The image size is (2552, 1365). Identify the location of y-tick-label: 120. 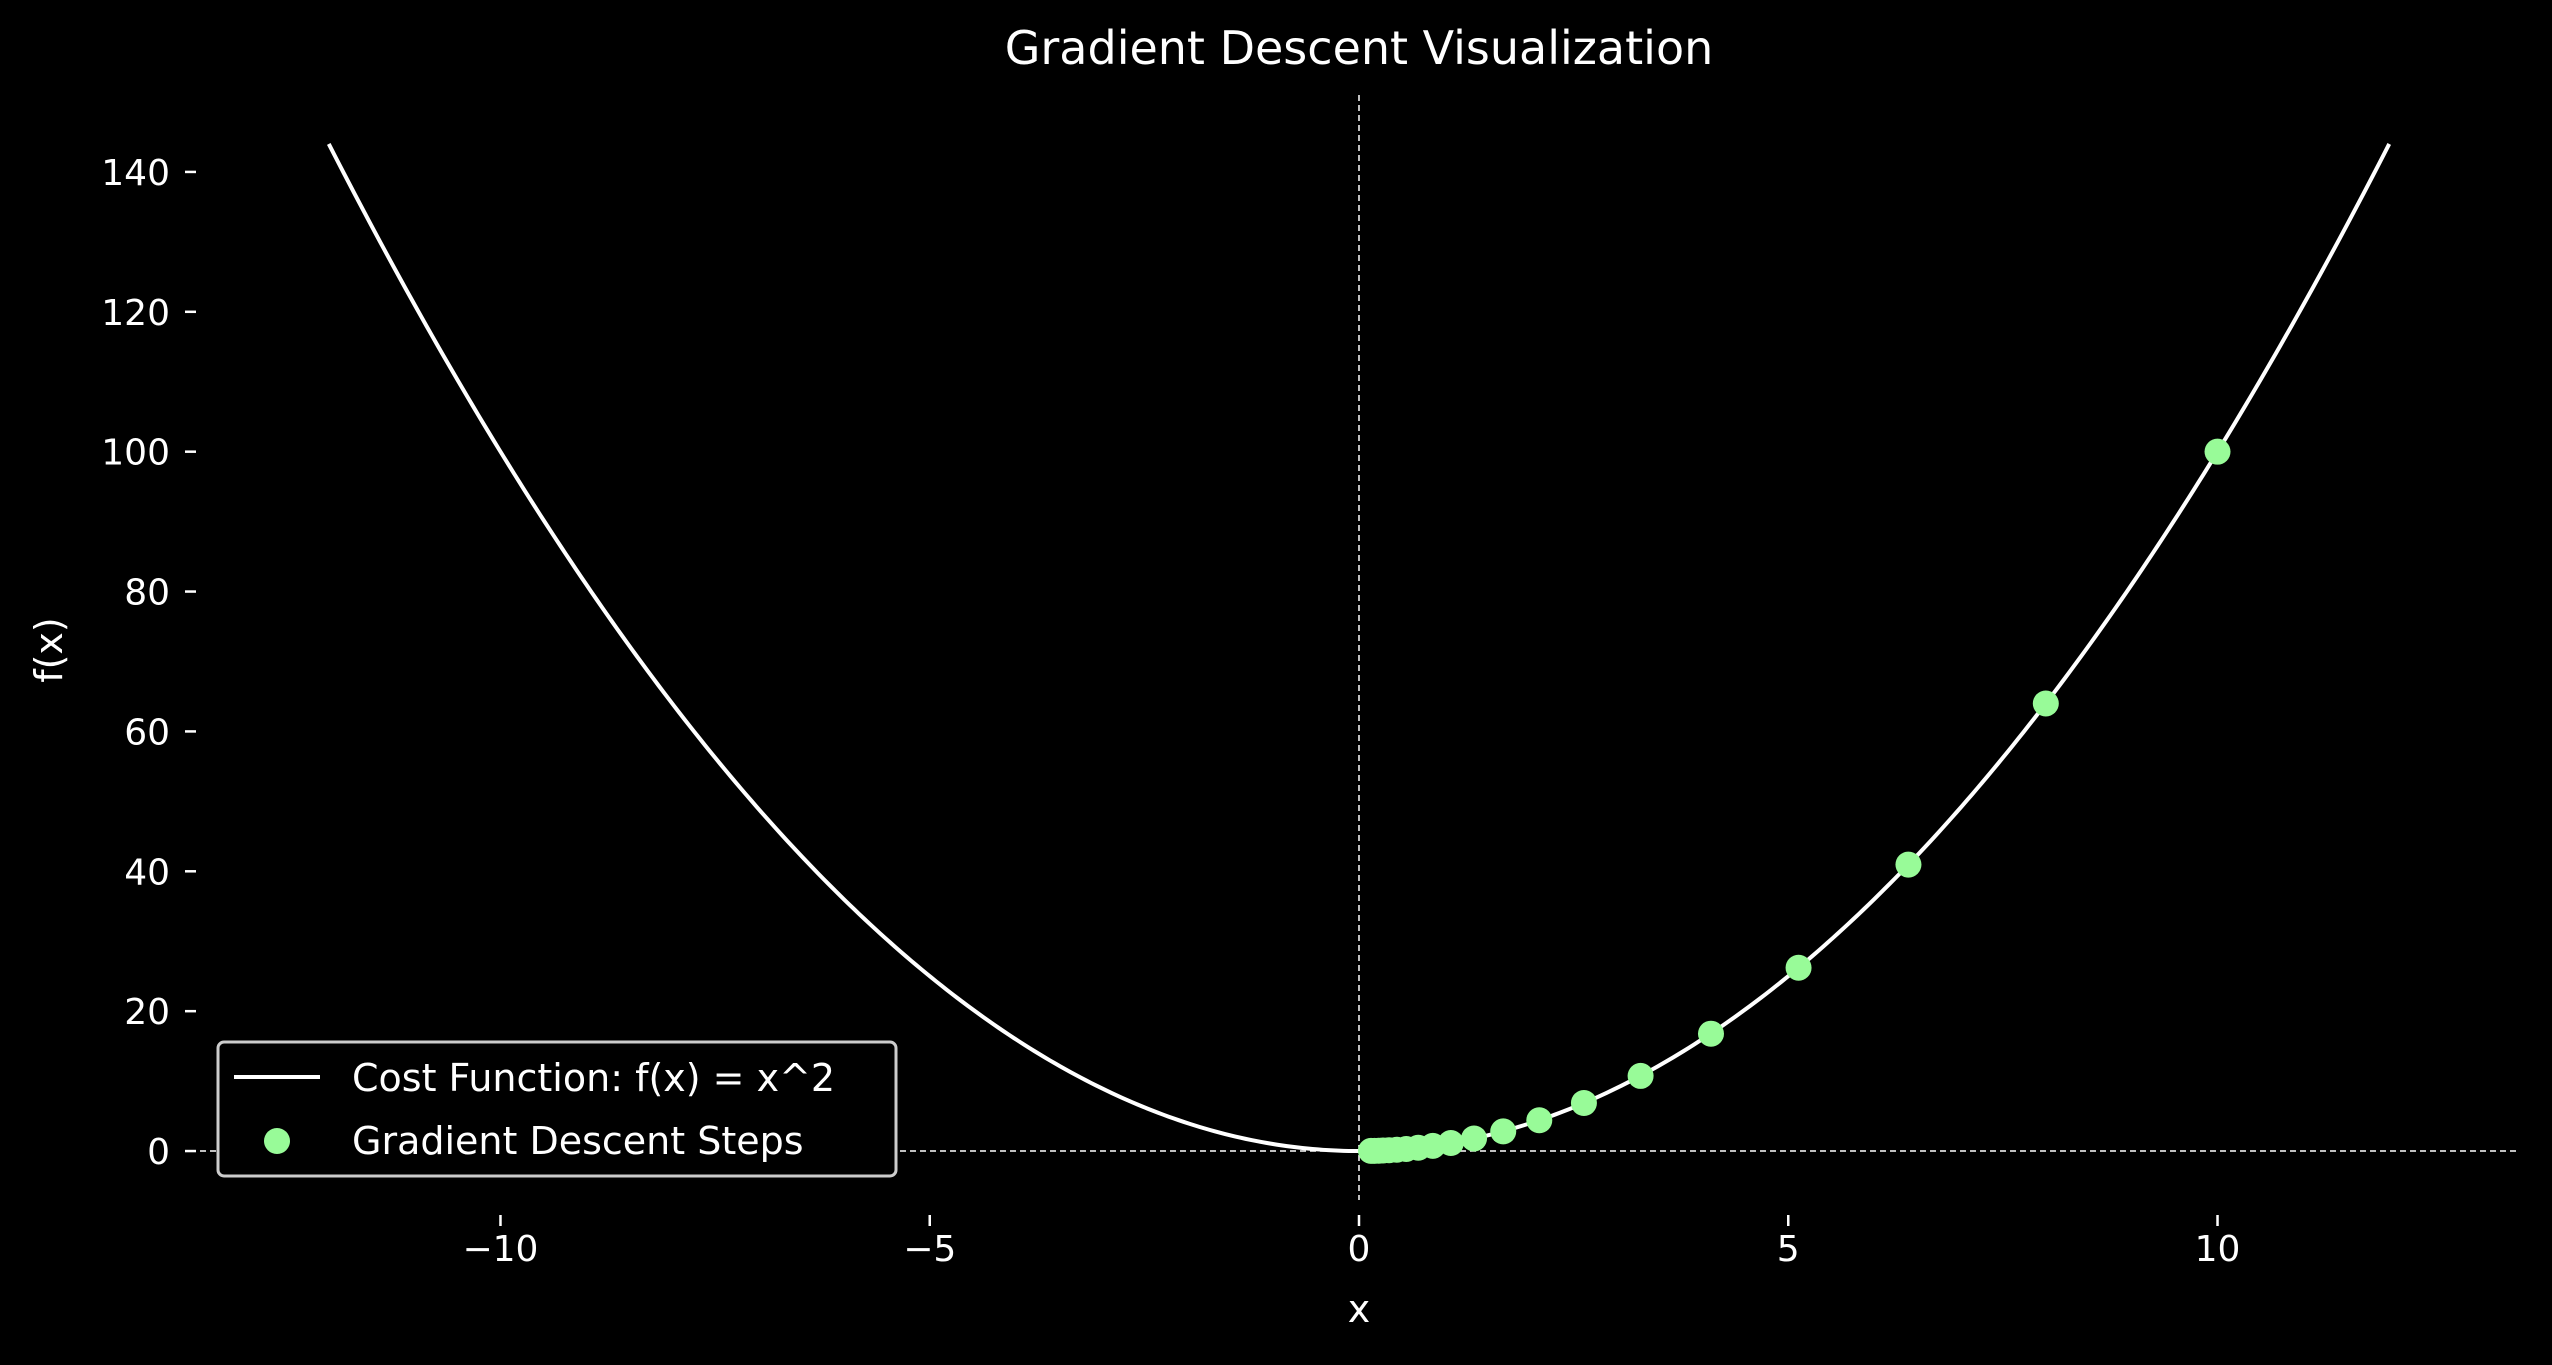
(135, 313).